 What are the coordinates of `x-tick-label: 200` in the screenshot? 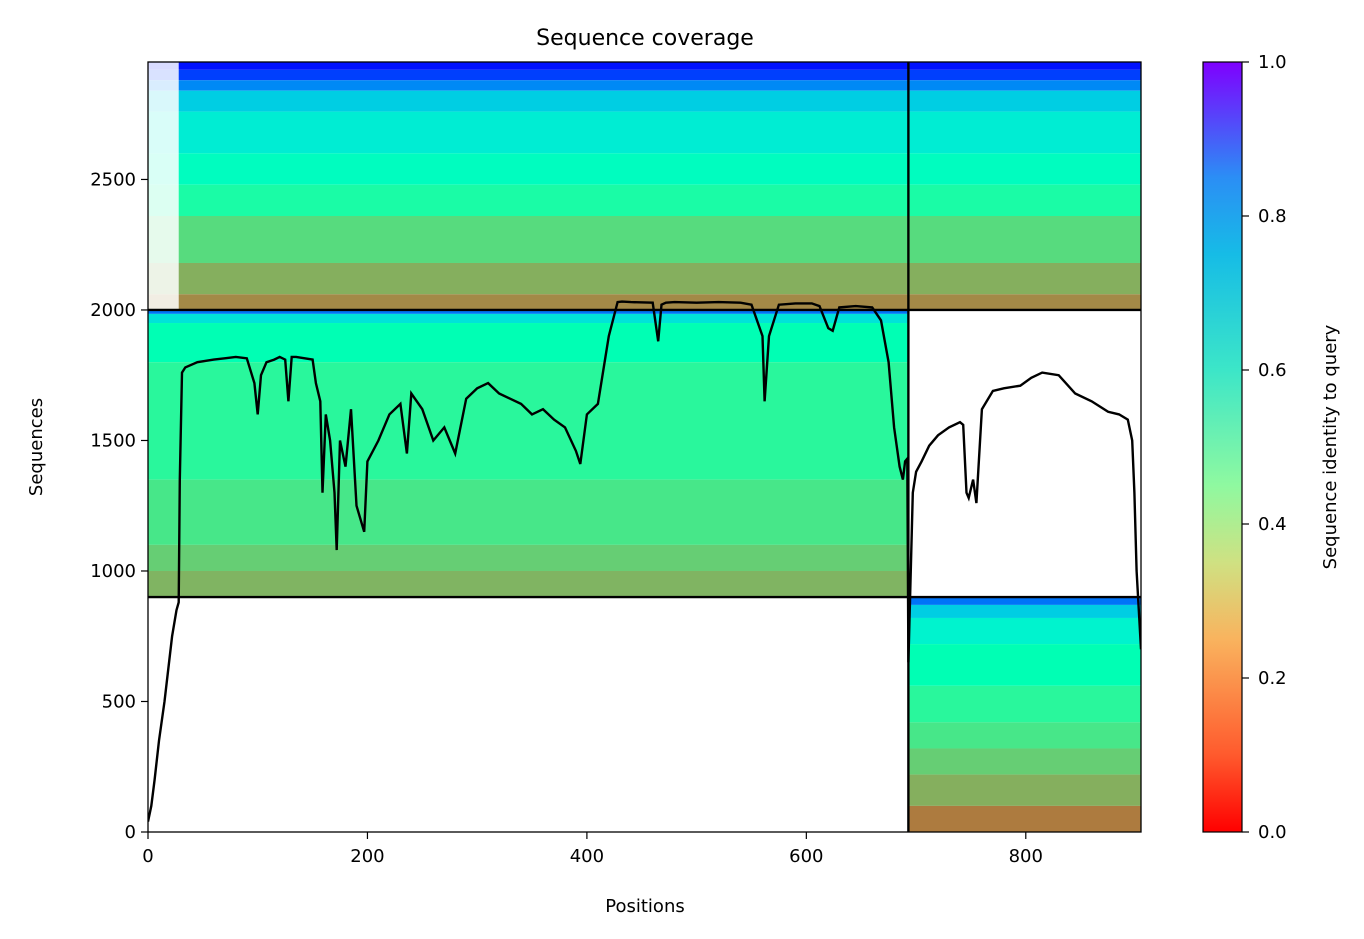 It's located at (367, 856).